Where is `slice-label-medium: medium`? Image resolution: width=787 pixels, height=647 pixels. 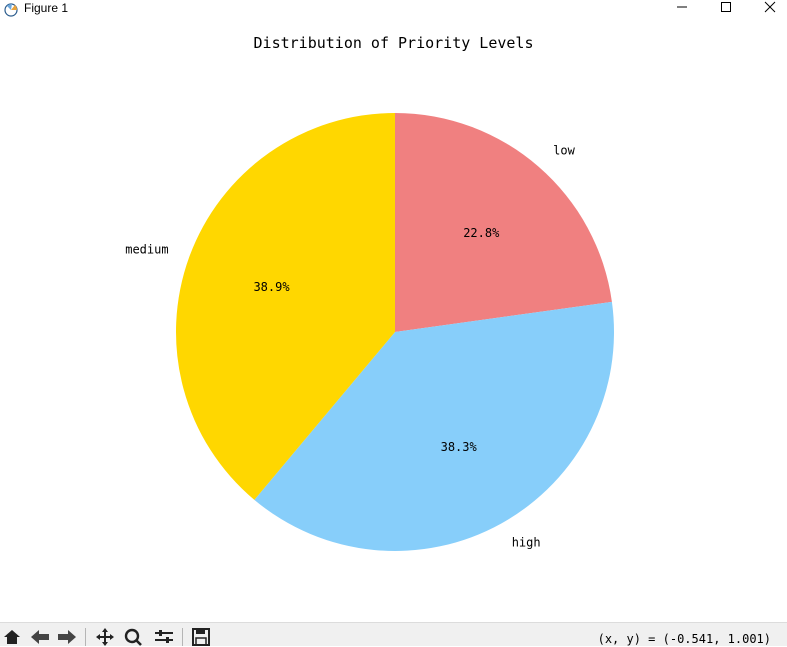 slice-label-medium: medium is located at coordinates (146, 250).